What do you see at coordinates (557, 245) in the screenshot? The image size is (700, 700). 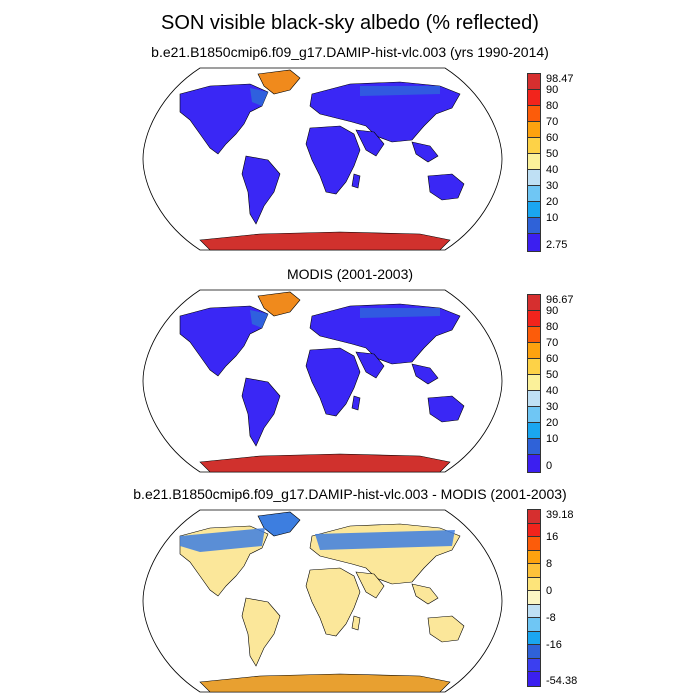 I see `colorbar-tick-label: 2.75` at bounding box center [557, 245].